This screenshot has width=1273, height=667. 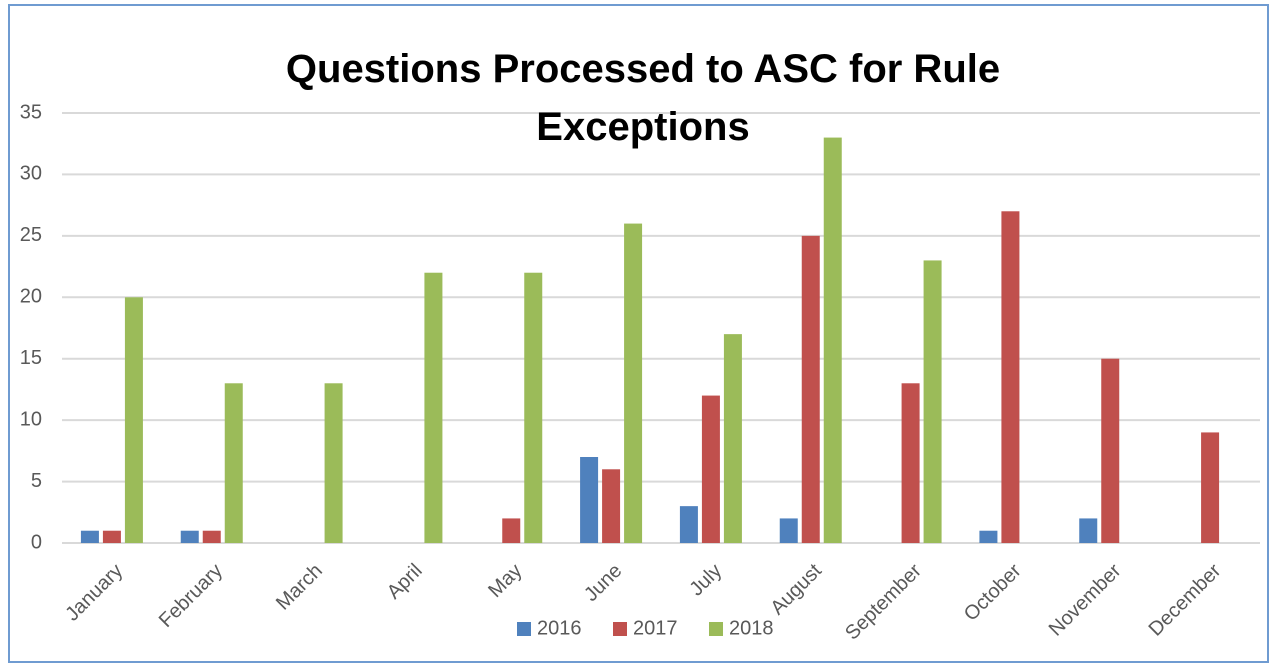 I want to click on x-tick-label: May, so click(x=505, y=581).